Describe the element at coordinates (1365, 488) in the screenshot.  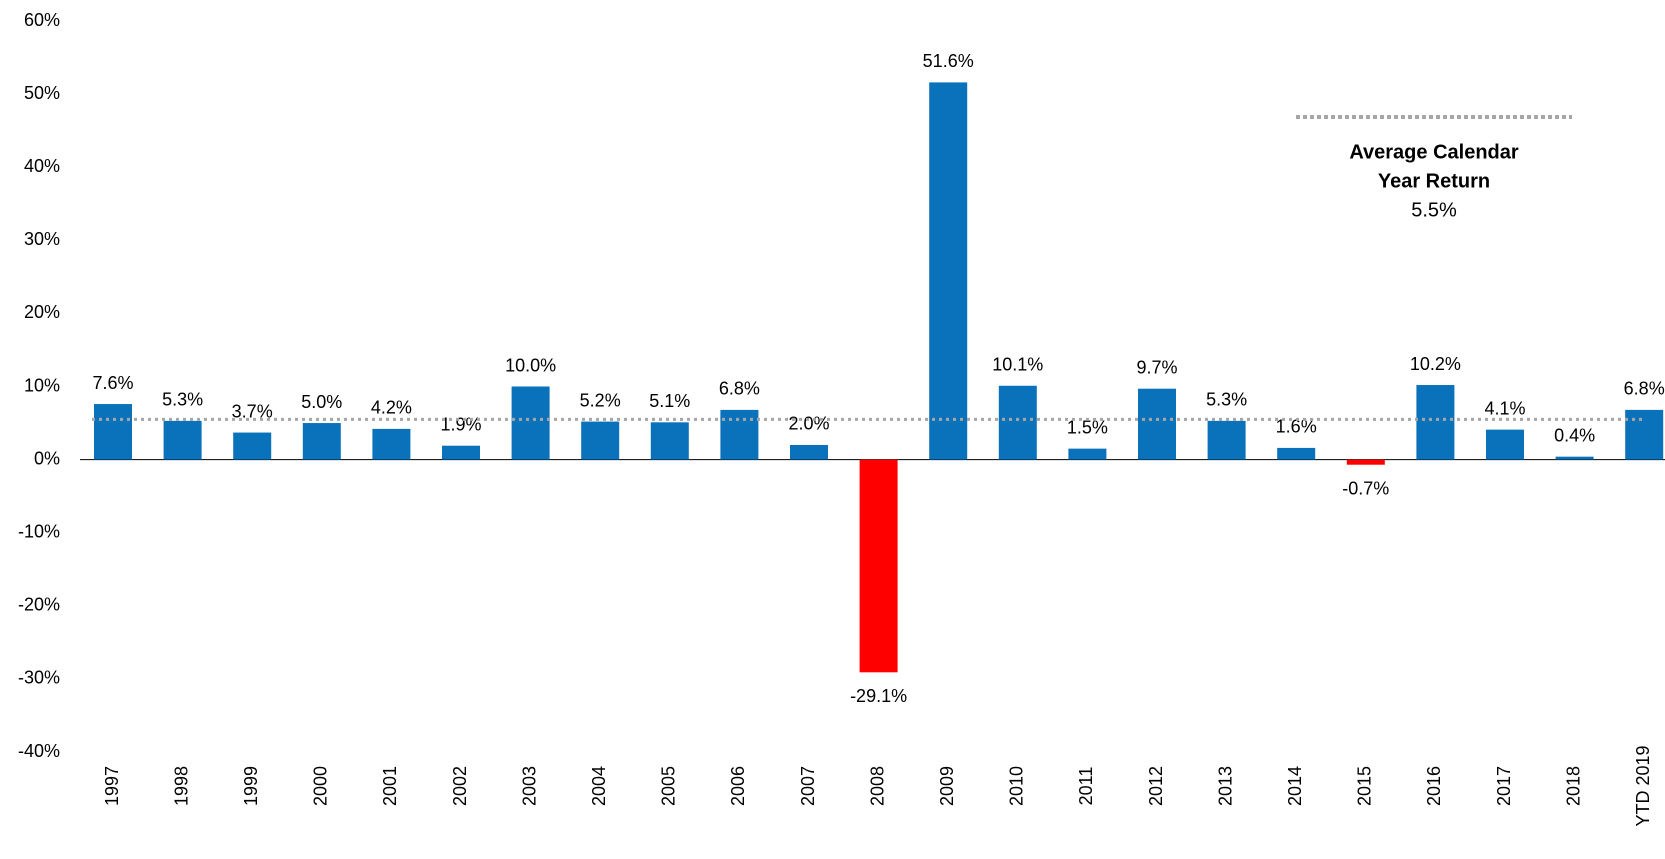
I see `value-label: -0.7%` at that location.